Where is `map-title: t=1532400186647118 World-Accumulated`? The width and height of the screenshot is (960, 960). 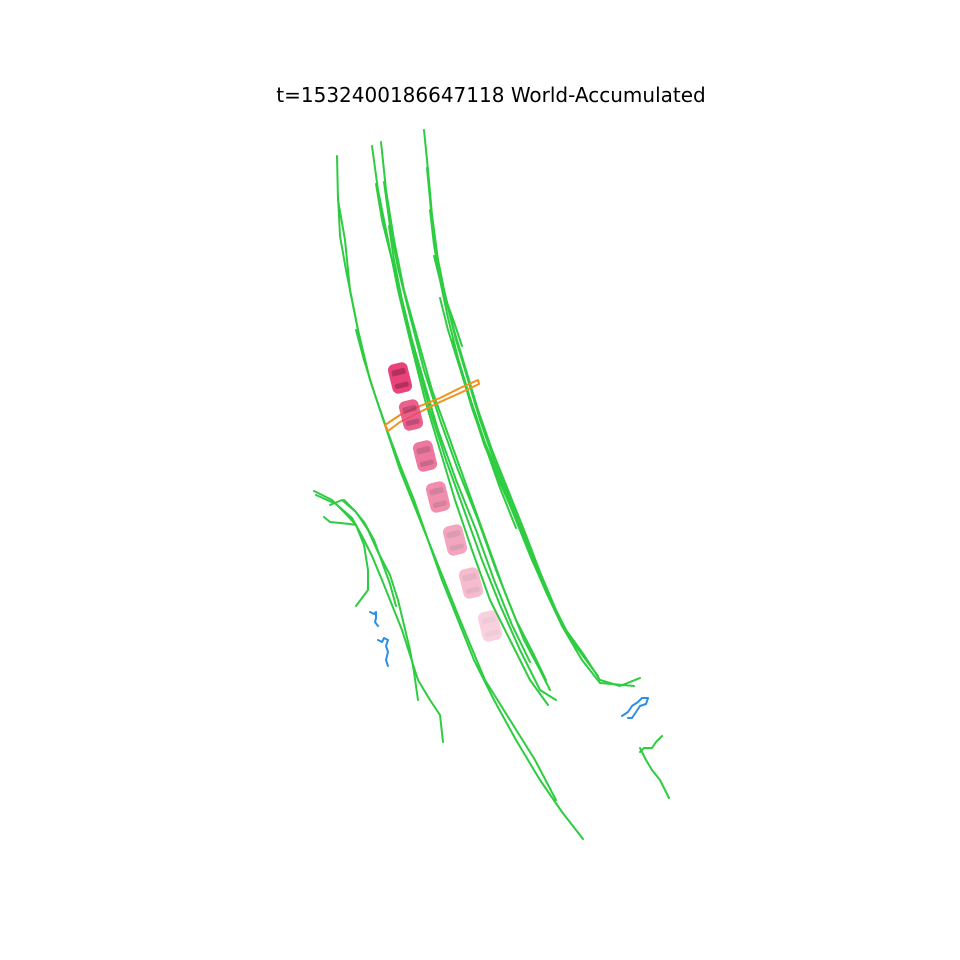 map-title: t=1532400186647118 World-Accumulated is located at coordinates (490, 95).